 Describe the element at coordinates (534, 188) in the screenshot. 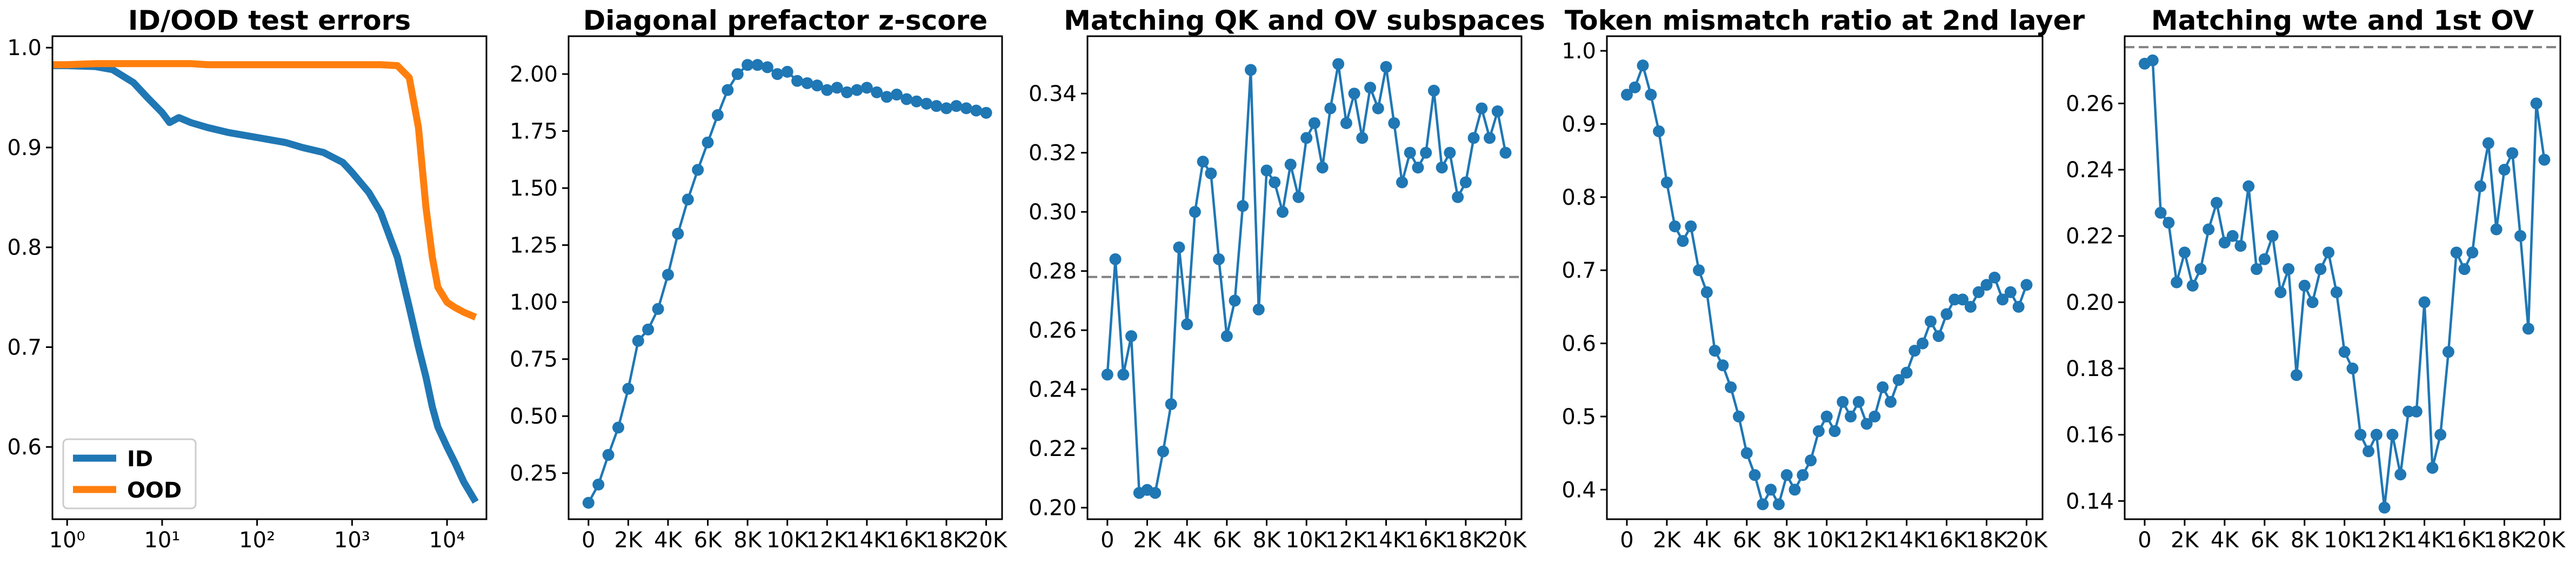

I see `y-tick-label: 1.50` at that location.